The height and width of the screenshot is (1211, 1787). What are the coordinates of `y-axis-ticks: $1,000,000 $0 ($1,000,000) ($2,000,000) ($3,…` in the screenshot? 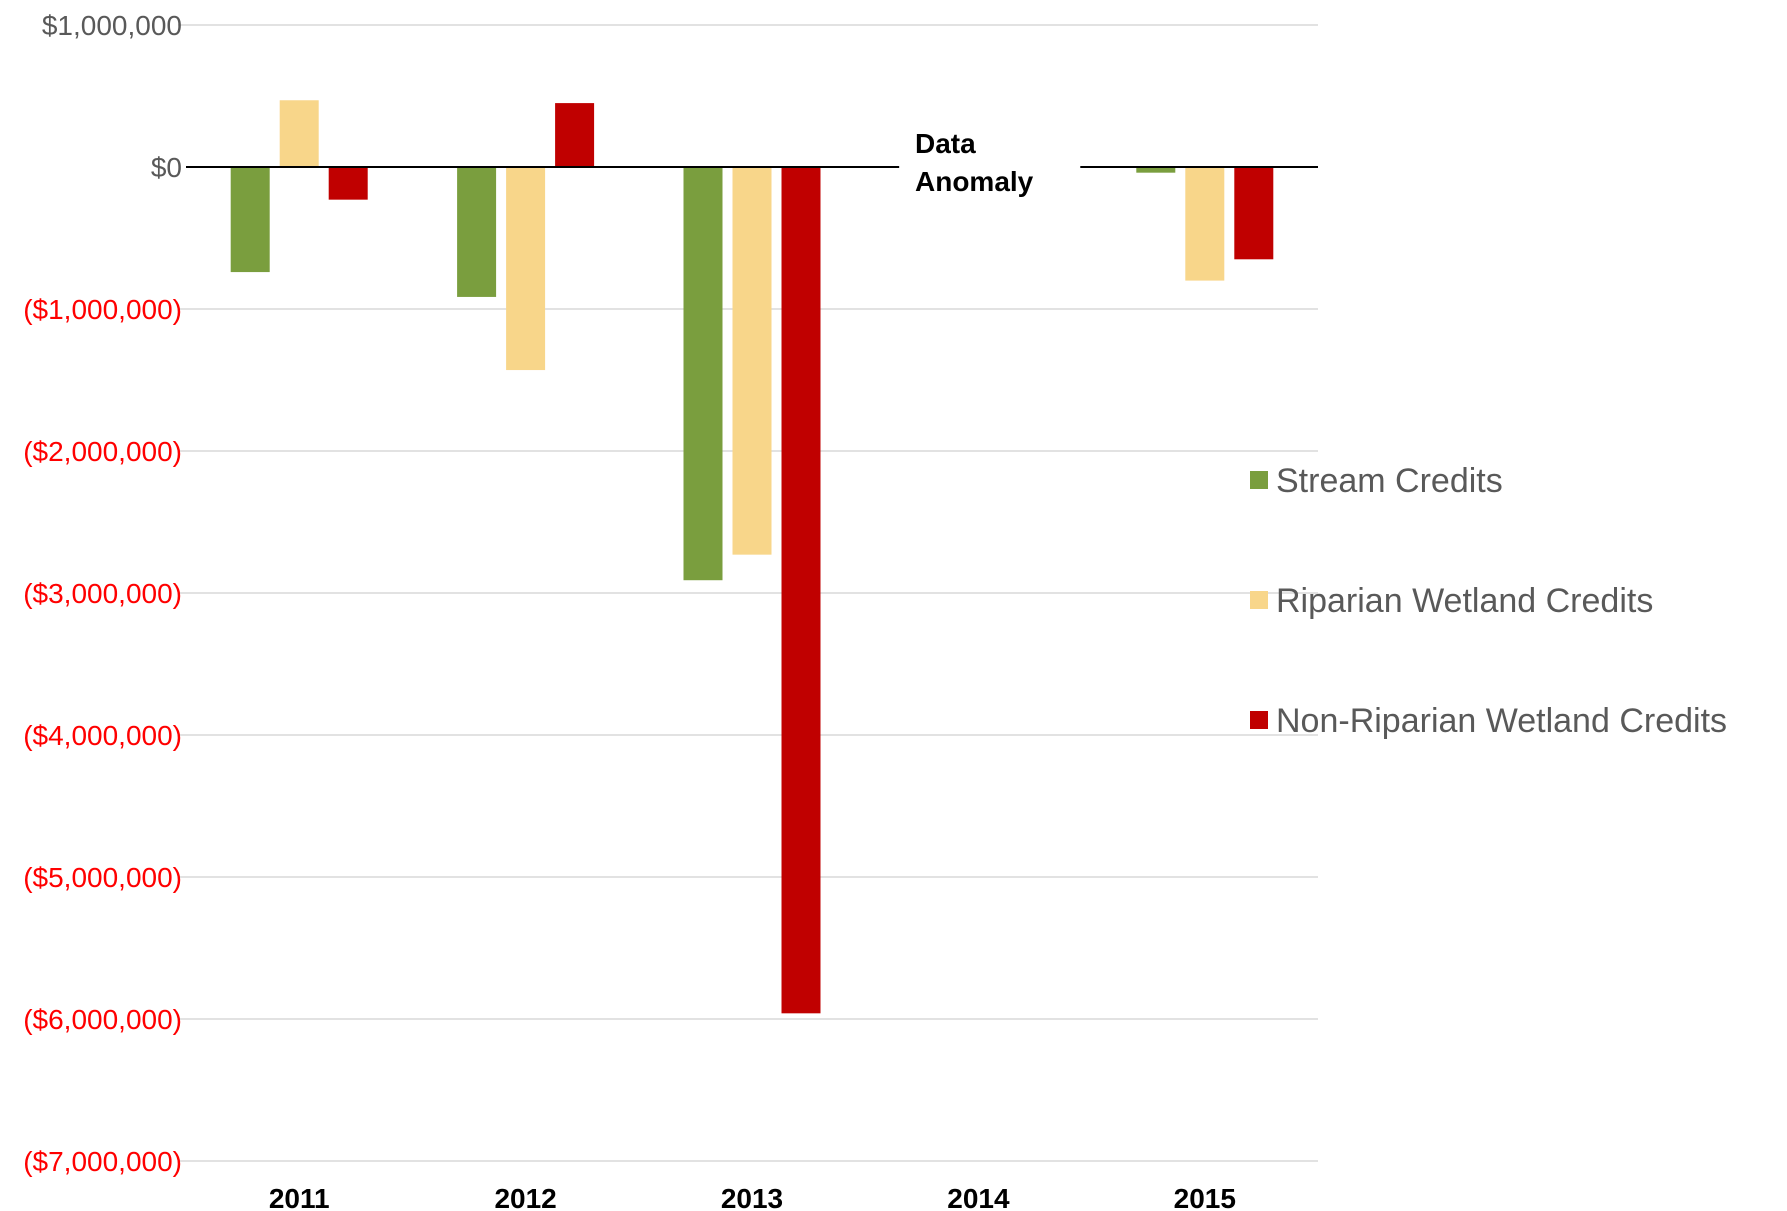 It's located at (102, 593).